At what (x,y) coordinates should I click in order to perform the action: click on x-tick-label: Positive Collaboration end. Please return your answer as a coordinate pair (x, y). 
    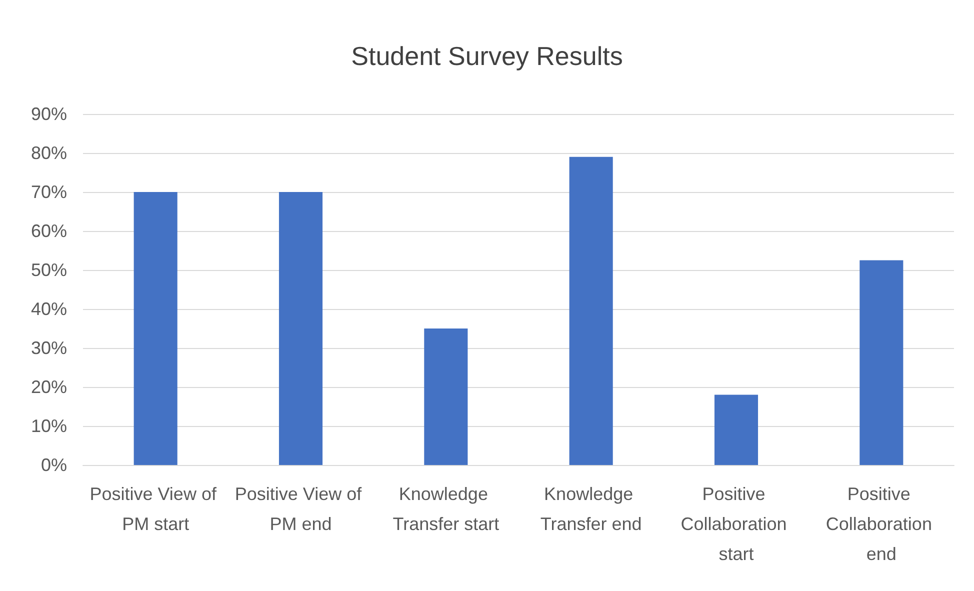
    Looking at the image, I should click on (881, 524).